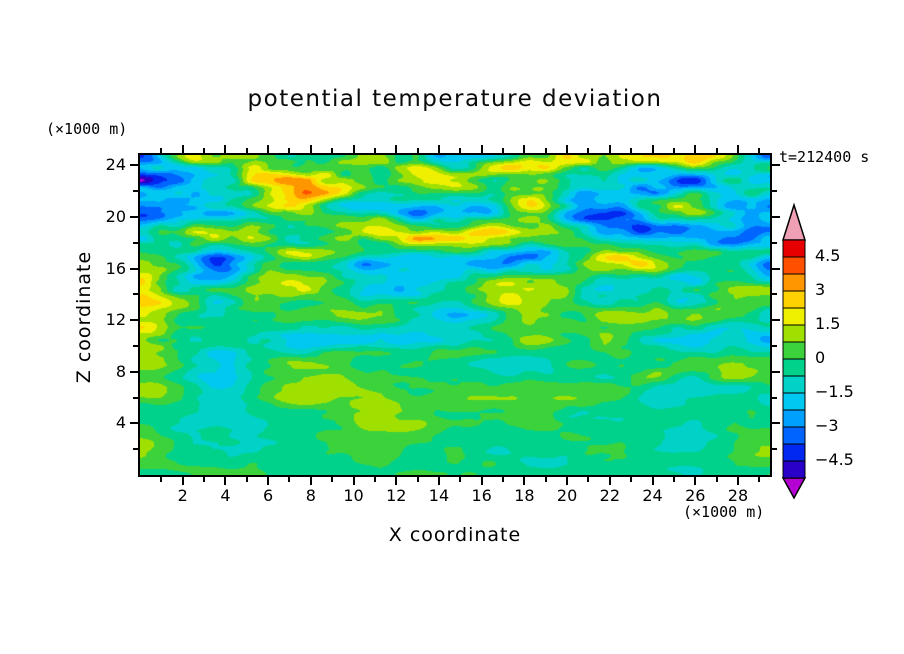 This screenshot has width=904, height=654. Describe the element at coordinates (828, 255) in the screenshot. I see `colorbar-tick-label: 4.5` at that location.